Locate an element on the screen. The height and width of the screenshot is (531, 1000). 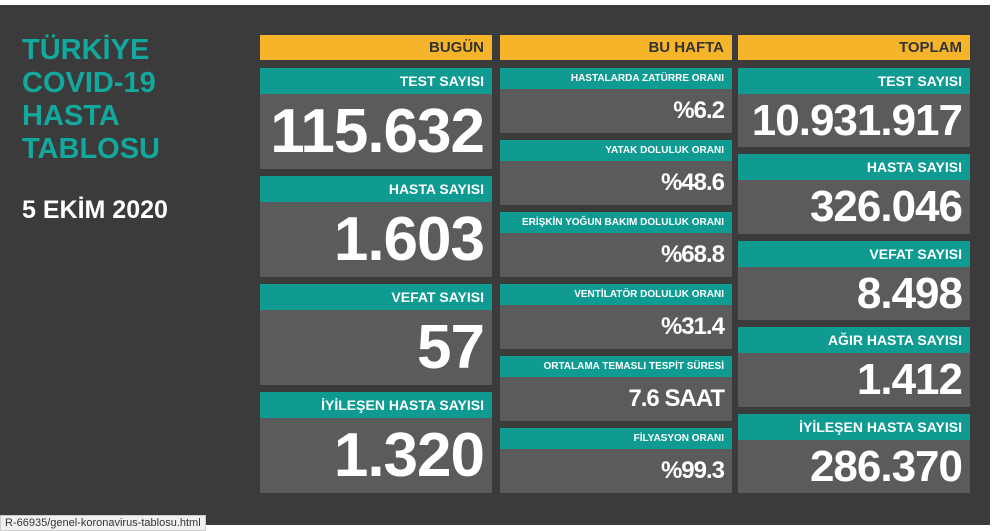
item-value: %31.4 is located at coordinates (616, 327).